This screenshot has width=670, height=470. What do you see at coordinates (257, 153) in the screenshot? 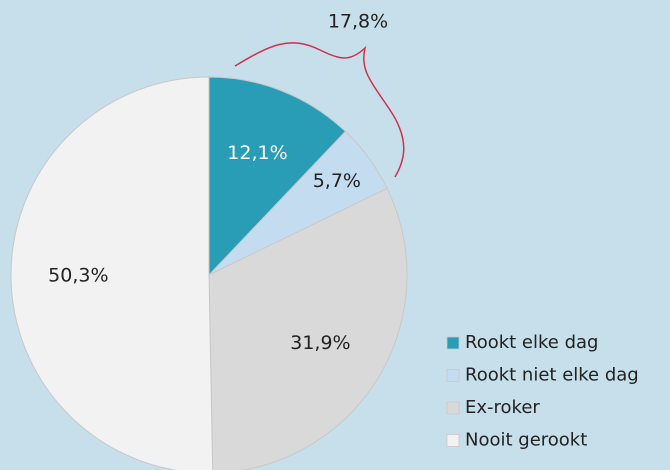
I see `value-label: 12,1%` at bounding box center [257, 153].